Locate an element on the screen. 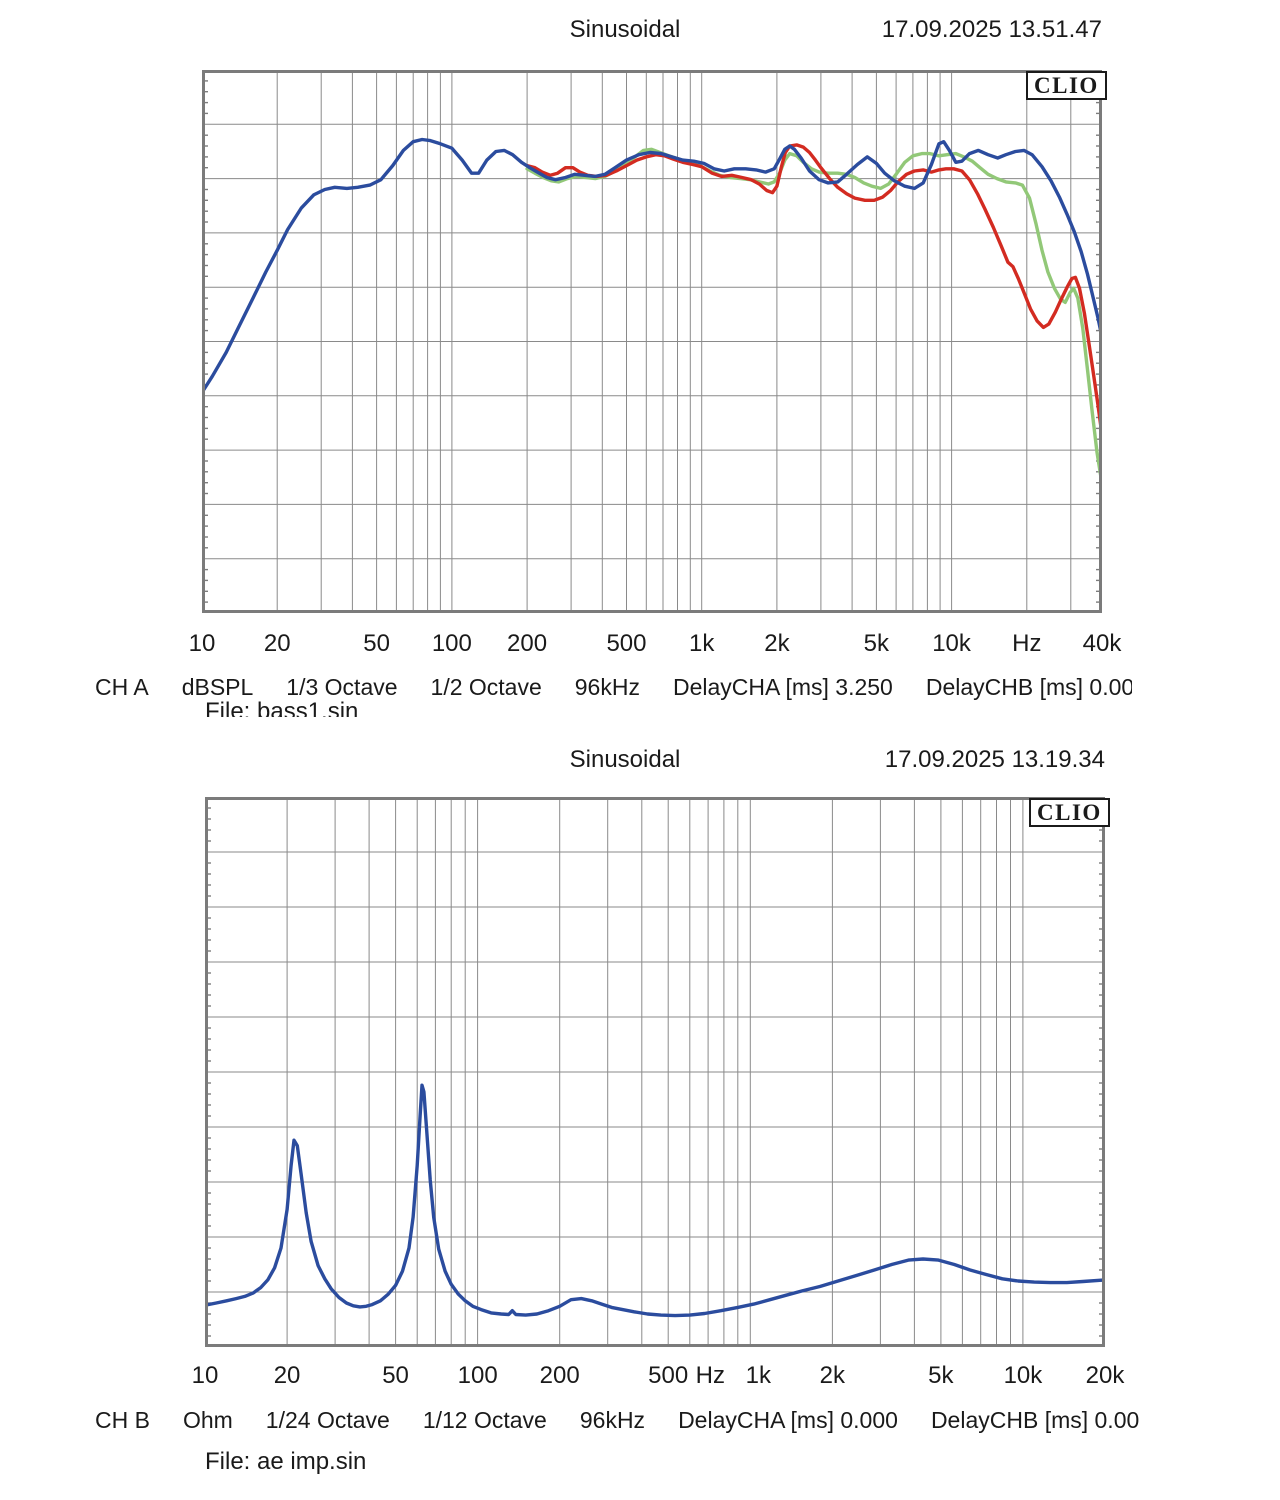 The height and width of the screenshot is (1500, 1280). chart1-timestamp: 17.09.2025 13.51.47 is located at coordinates (991, 29).